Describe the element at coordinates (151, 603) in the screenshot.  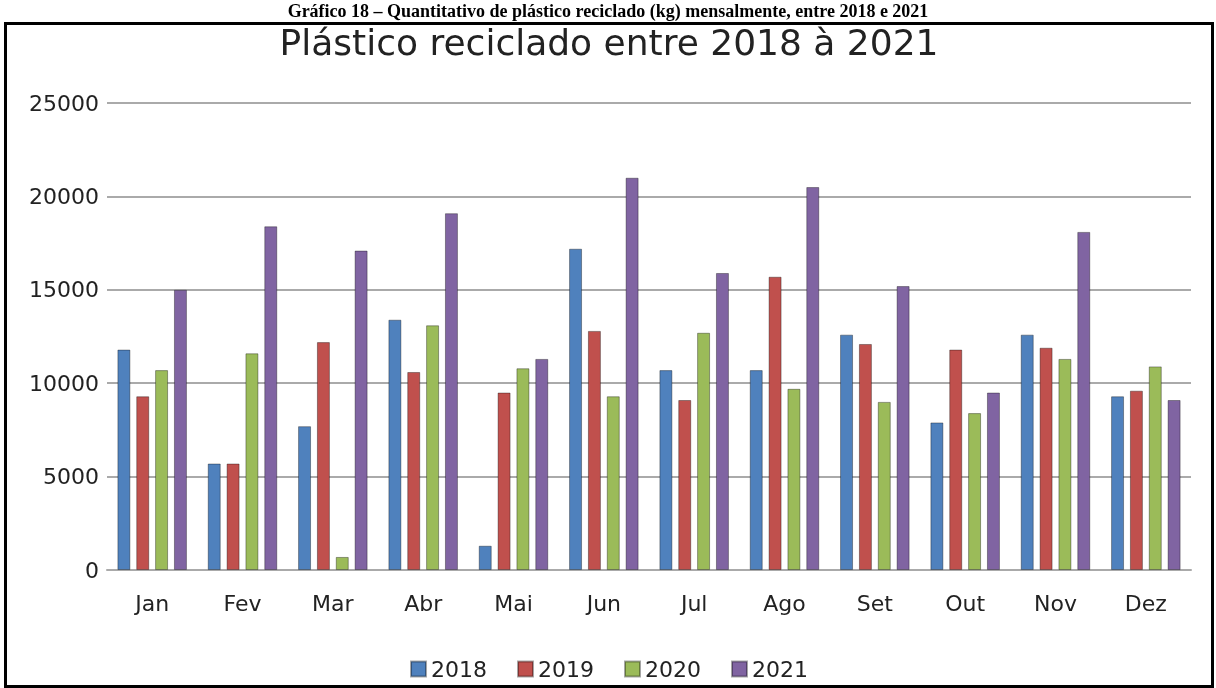
I see `x-tick-label: Jan` at that location.